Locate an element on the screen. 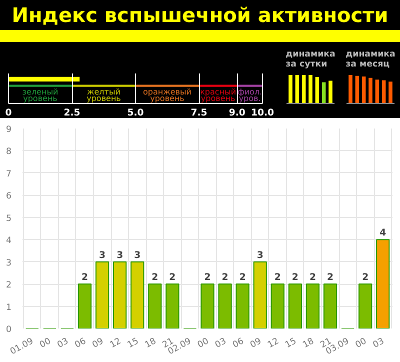  band-label: фиол. уров. is located at coordinates (250, 96).